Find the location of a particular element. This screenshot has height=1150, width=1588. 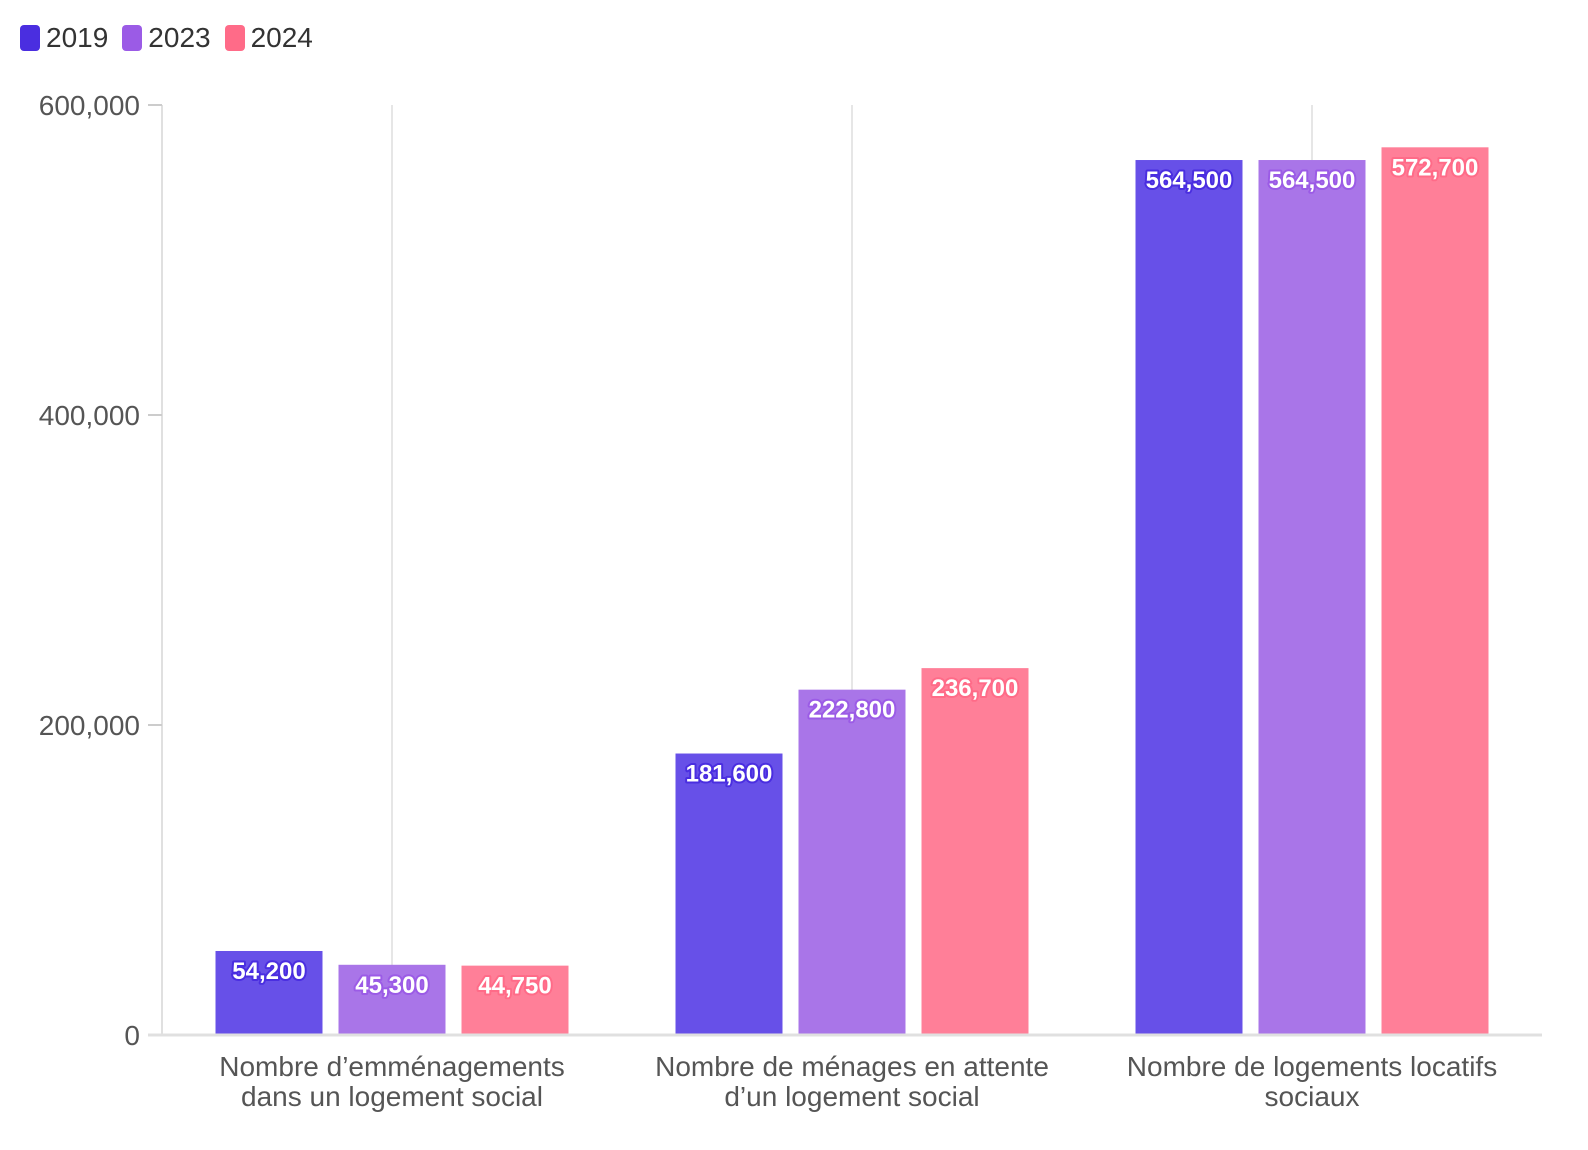

legend-swatch-2019 is located at coordinates (30, 38).